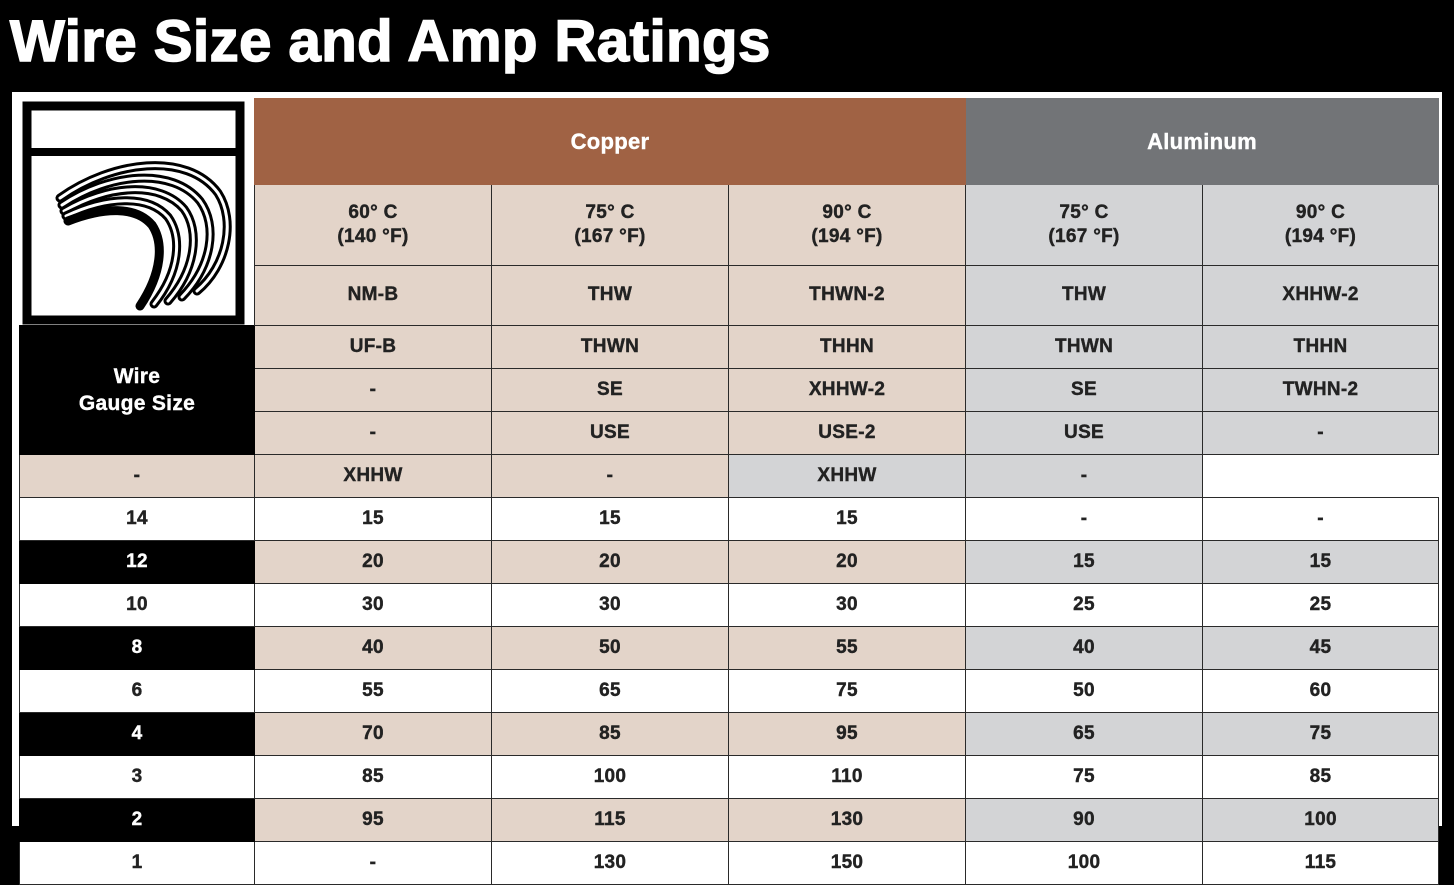 The height and width of the screenshot is (885, 1454). Describe the element at coordinates (1084, 819) in the screenshot. I see `ampacity-cell: 90` at that location.